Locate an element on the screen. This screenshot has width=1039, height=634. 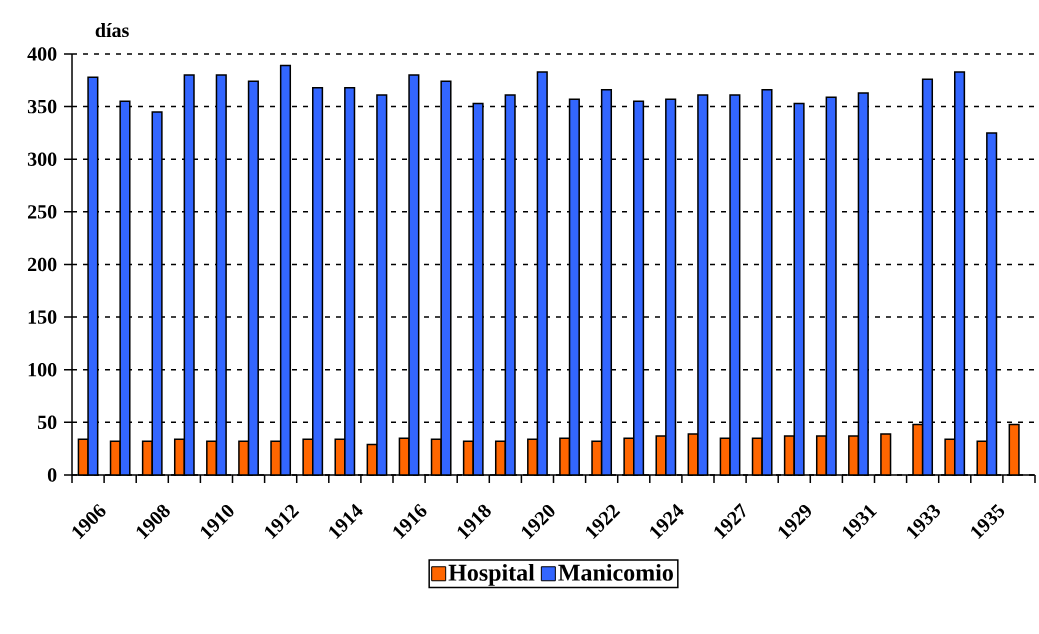
x-tick-label: 1910 is located at coordinates (217, 522).